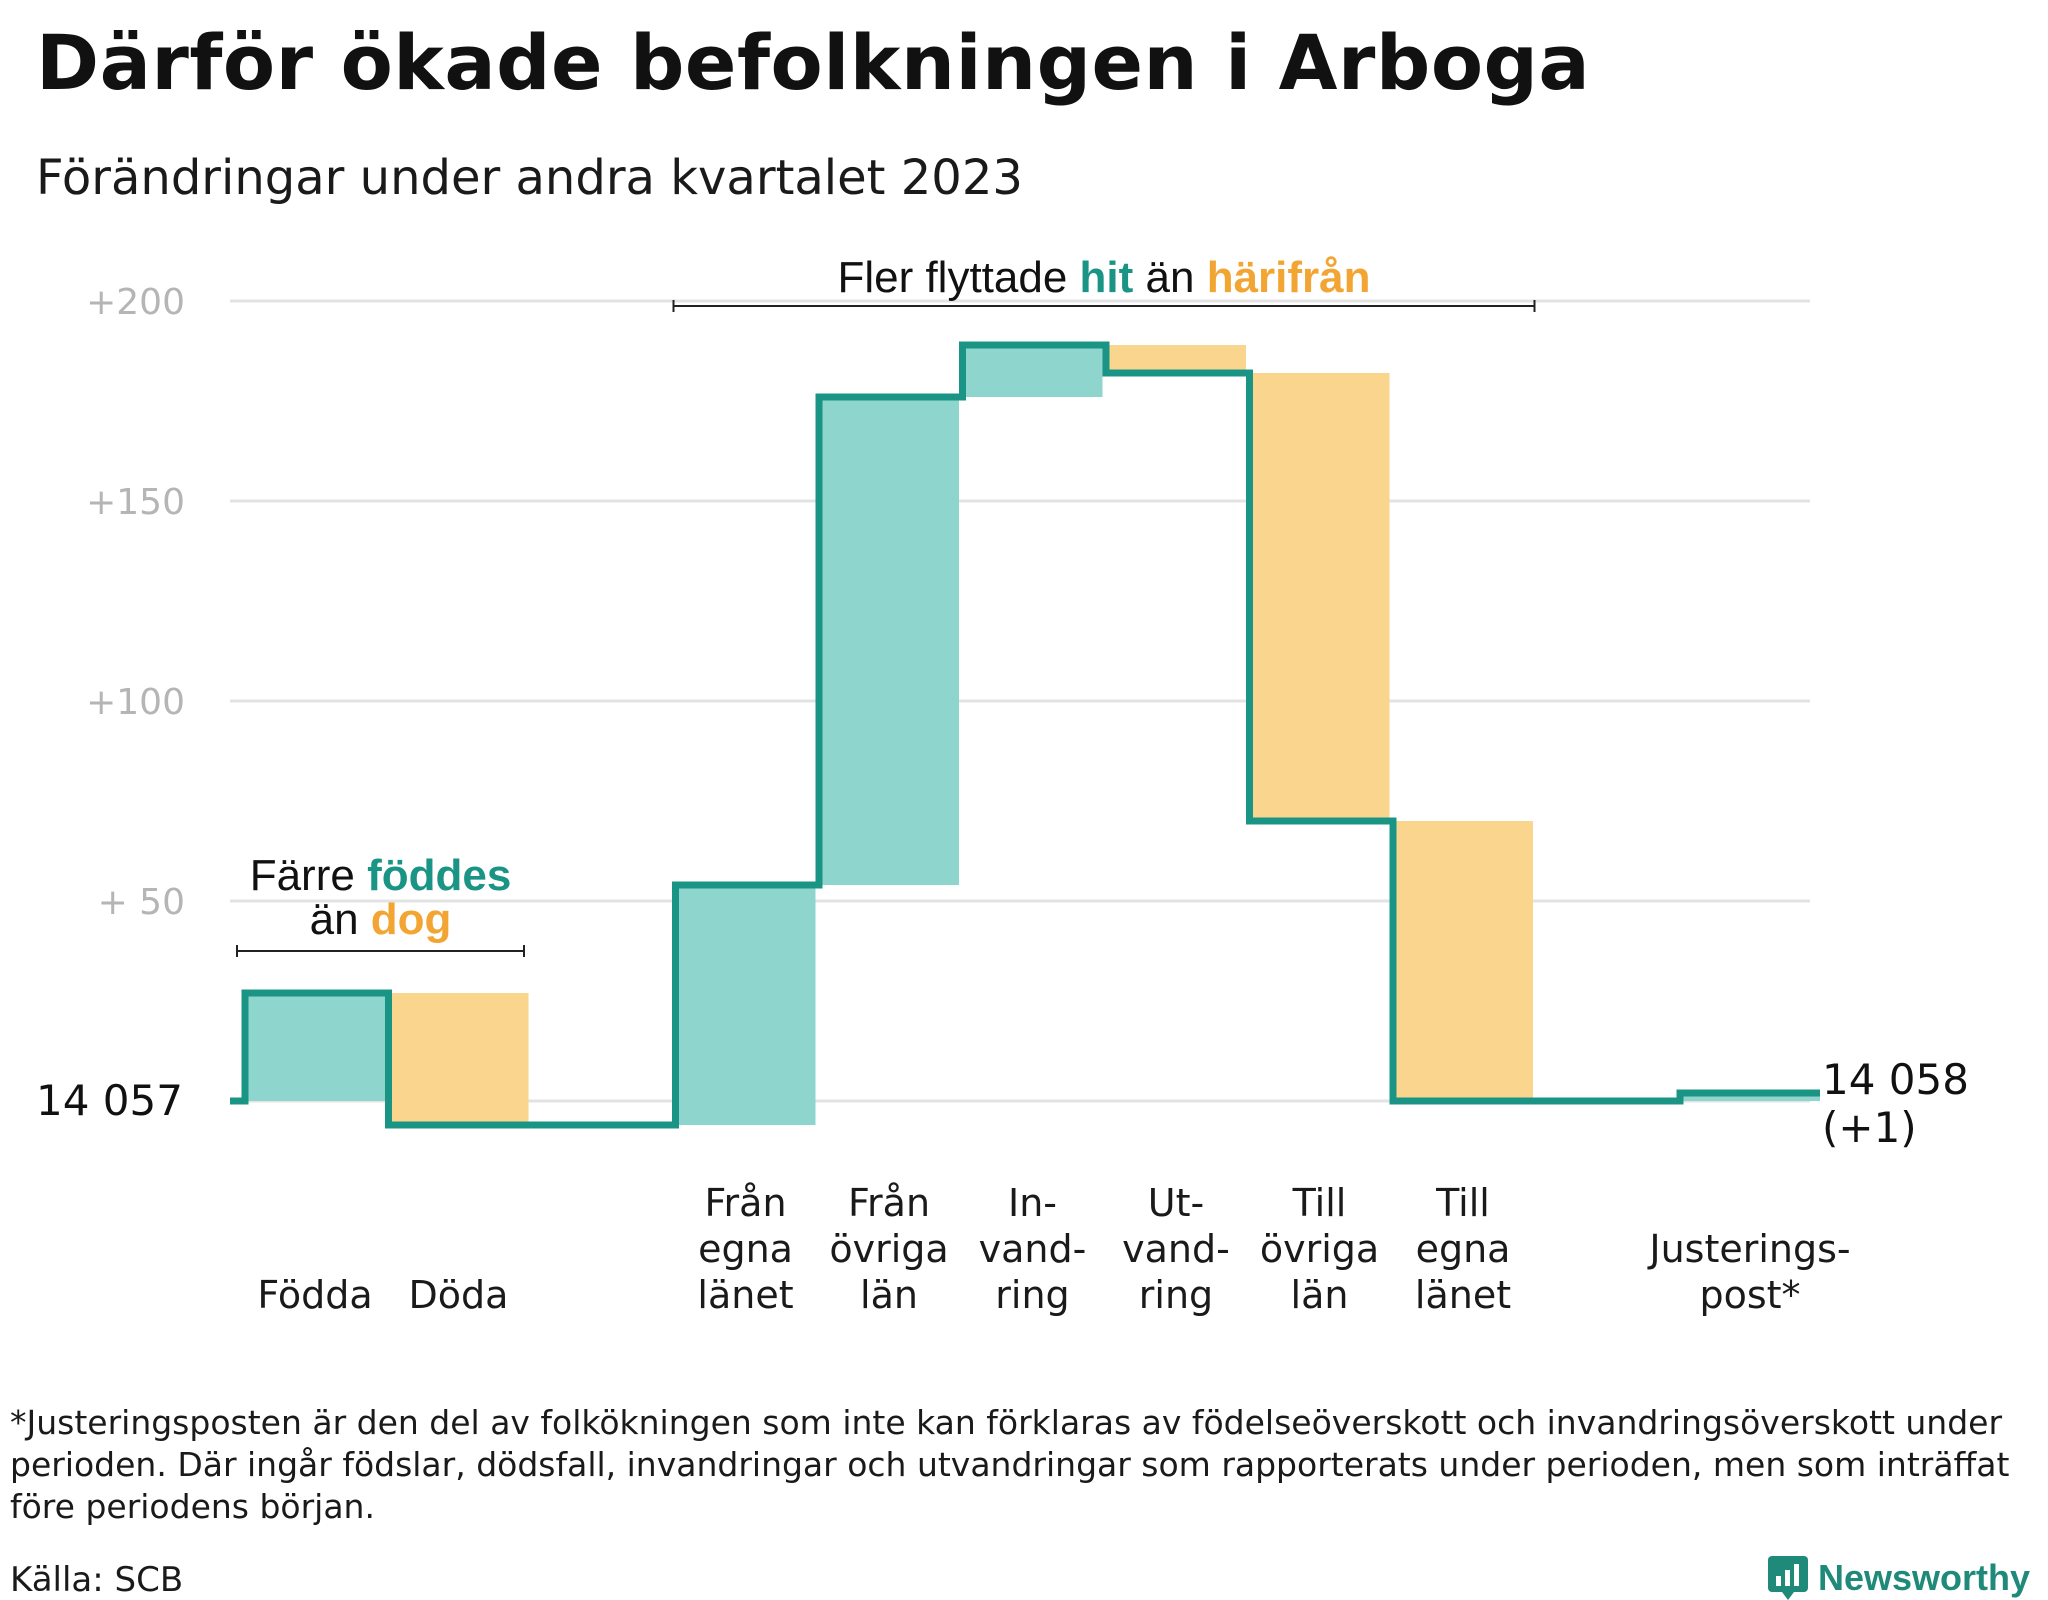  Describe the element at coordinates (1895, 1079) in the screenshot. I see `end-value-label: 14 058` at that location.